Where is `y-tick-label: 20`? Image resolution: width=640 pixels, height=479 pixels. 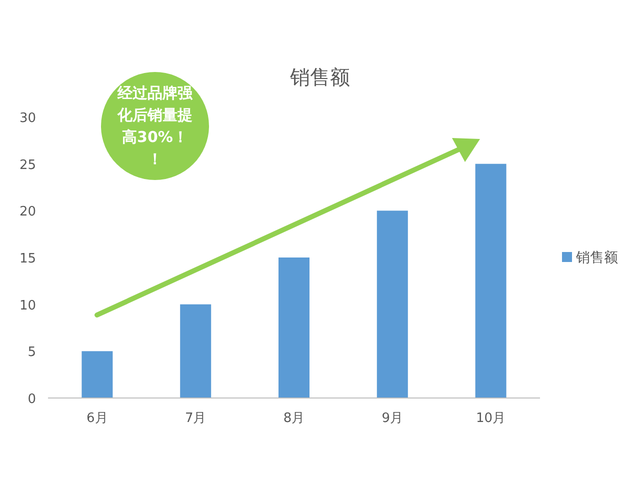
y-tick-label: 20 is located at coordinates (27, 212).